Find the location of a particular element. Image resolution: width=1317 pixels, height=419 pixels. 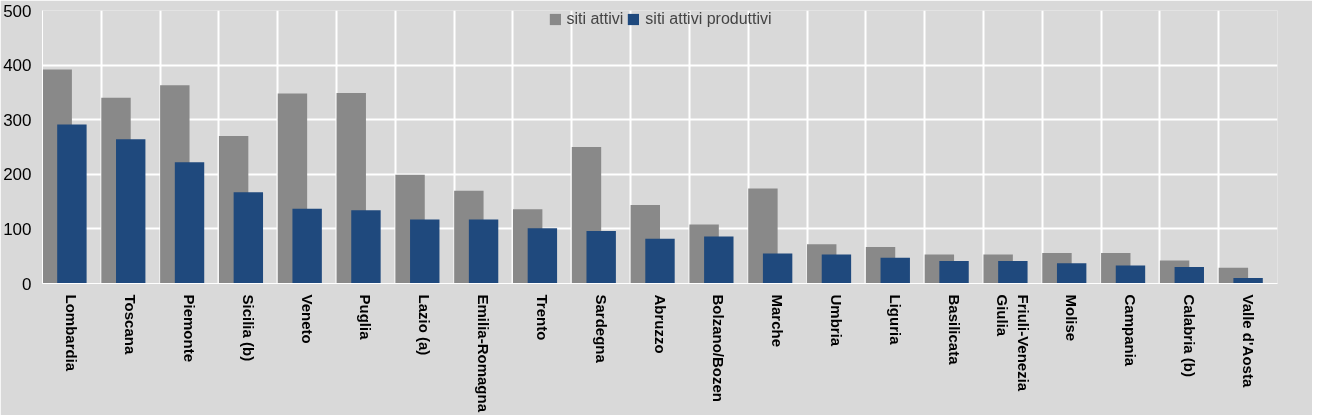

x-tick-label: Liguria is located at coordinates (895, 320).